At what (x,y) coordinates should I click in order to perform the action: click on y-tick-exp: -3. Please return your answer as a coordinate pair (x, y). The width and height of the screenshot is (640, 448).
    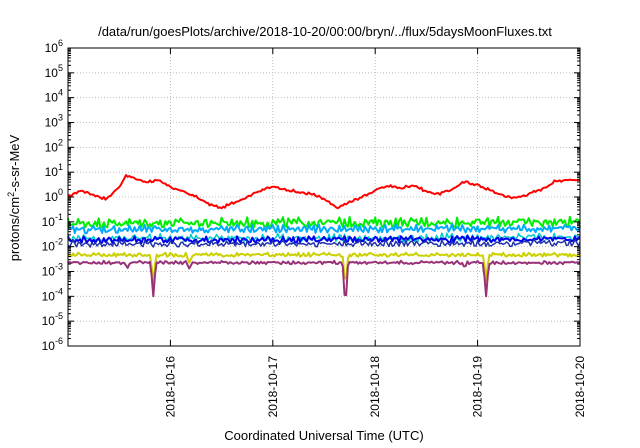
    Looking at the image, I should click on (59, 267).